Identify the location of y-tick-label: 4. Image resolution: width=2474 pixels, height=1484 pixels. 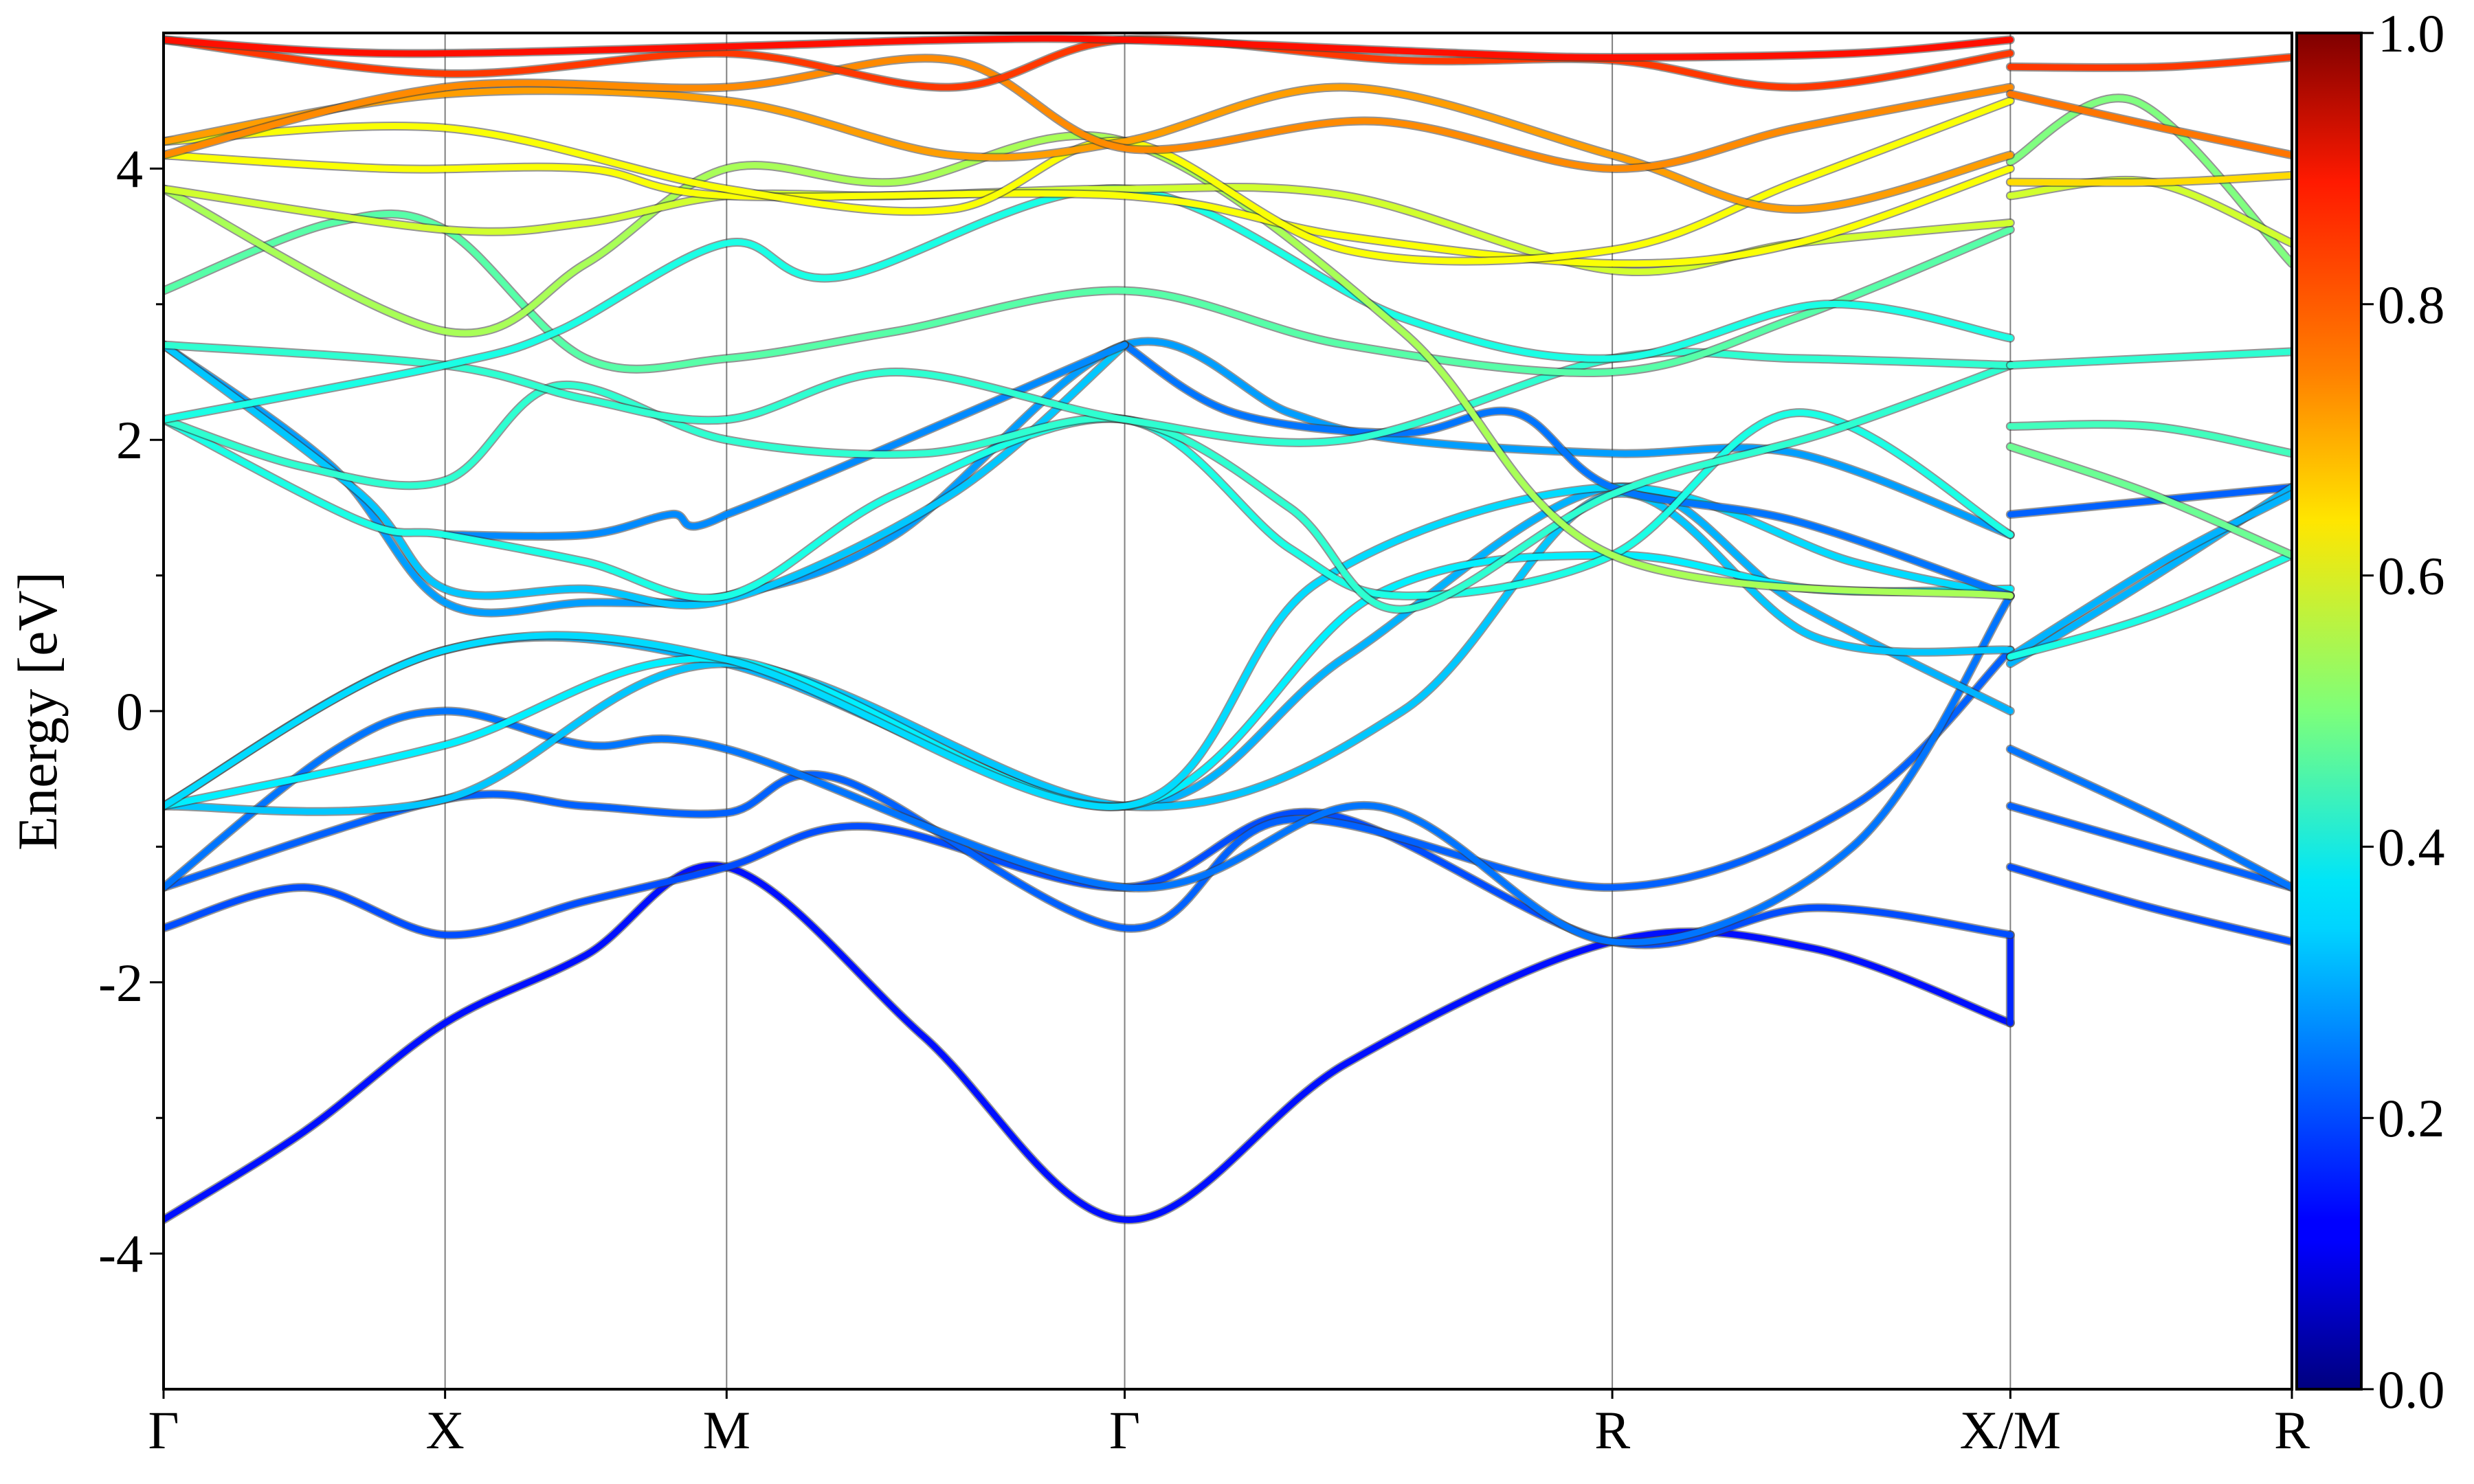
(129, 169).